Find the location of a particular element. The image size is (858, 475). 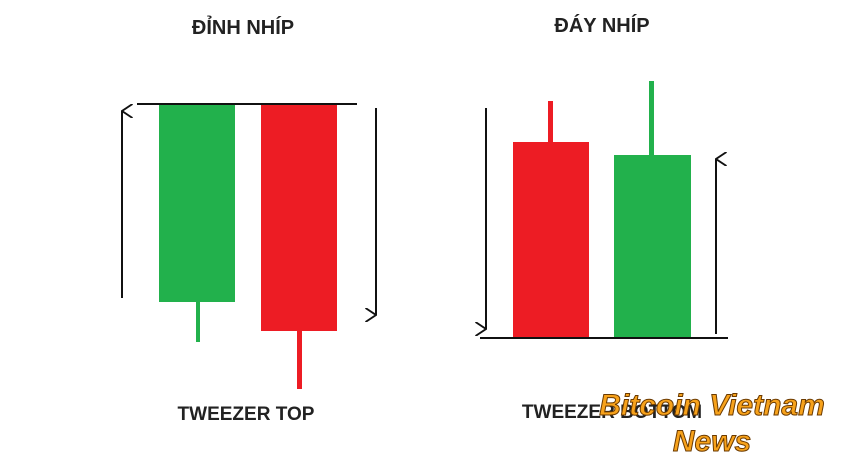

watermark: News is located at coordinates (712, 441).